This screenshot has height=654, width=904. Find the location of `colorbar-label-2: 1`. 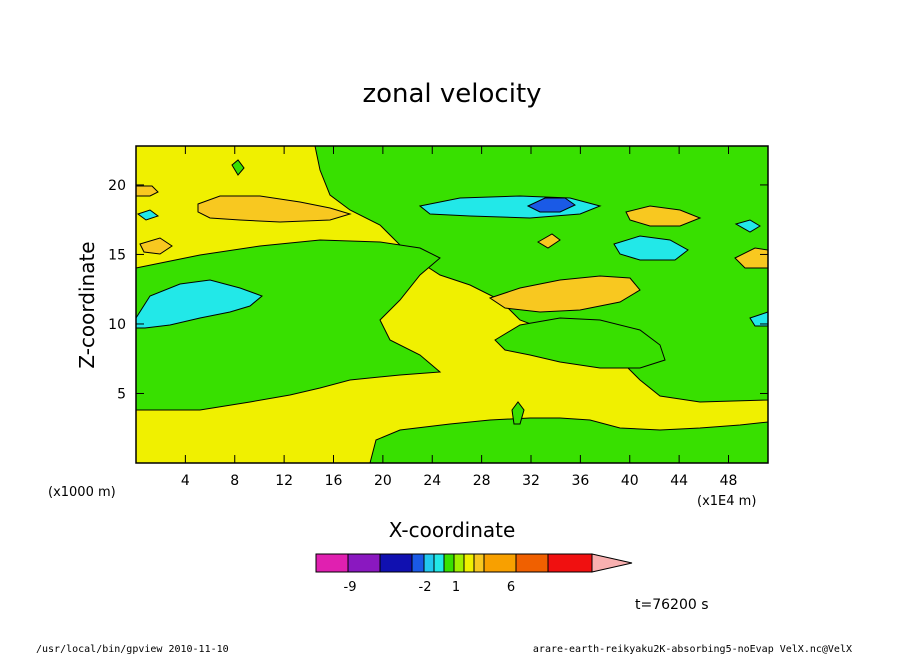

colorbar-label-2: 1 is located at coordinates (456, 587).